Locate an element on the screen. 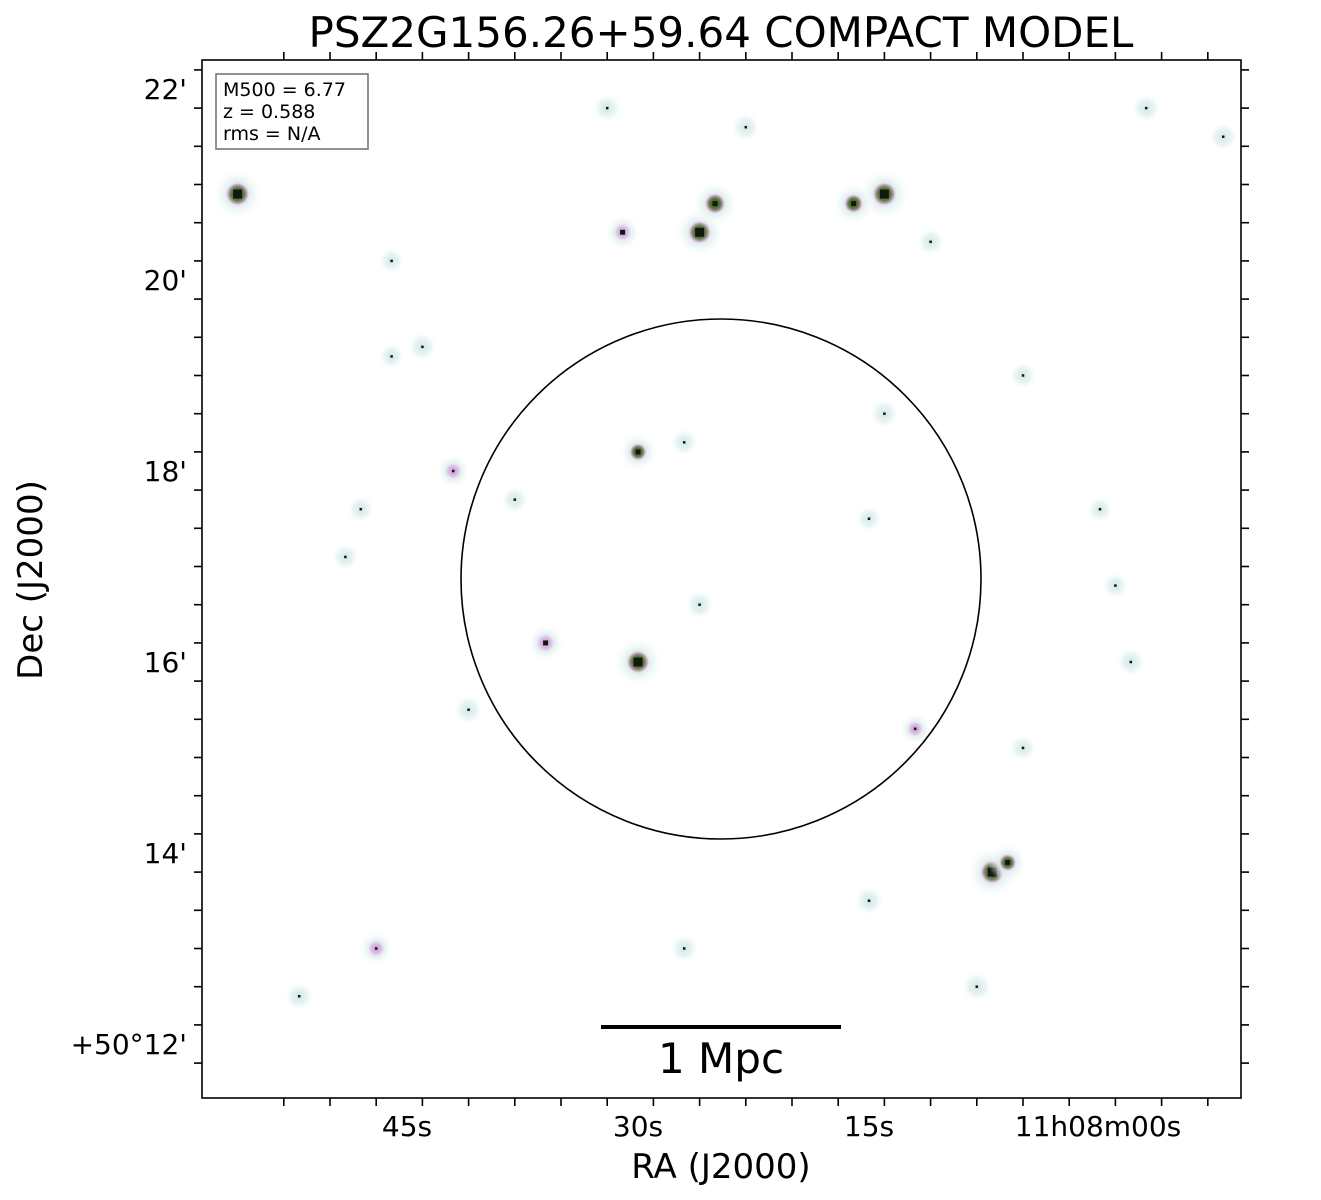 The image size is (1321, 1200). y-axis-label: Dec (J2000) is located at coordinates (31, 580).